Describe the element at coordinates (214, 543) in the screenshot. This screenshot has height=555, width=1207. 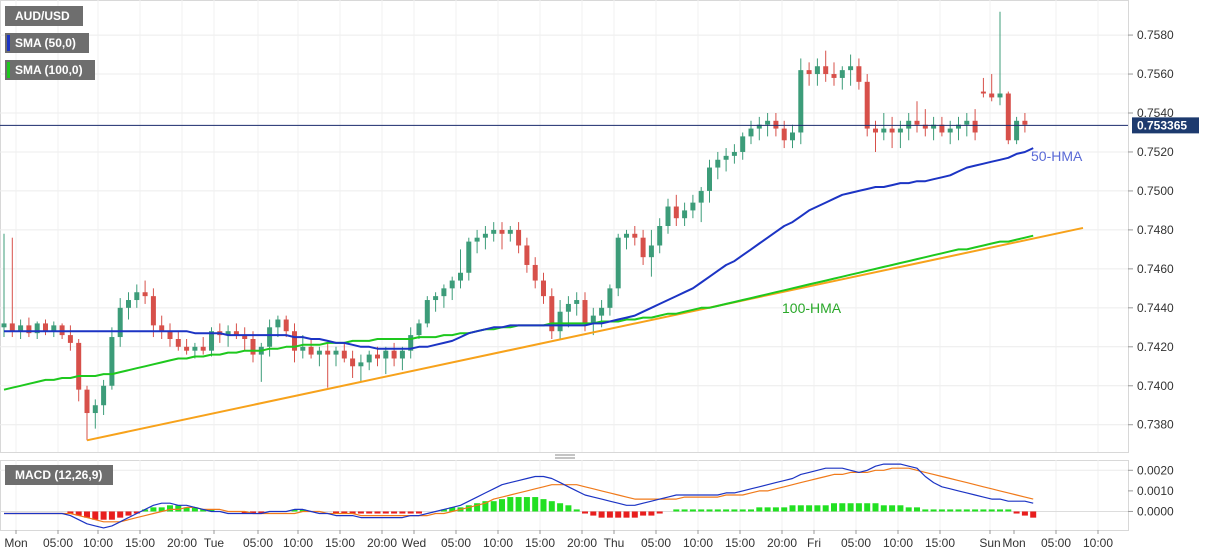
I see `time-tick-label: Tue` at that location.